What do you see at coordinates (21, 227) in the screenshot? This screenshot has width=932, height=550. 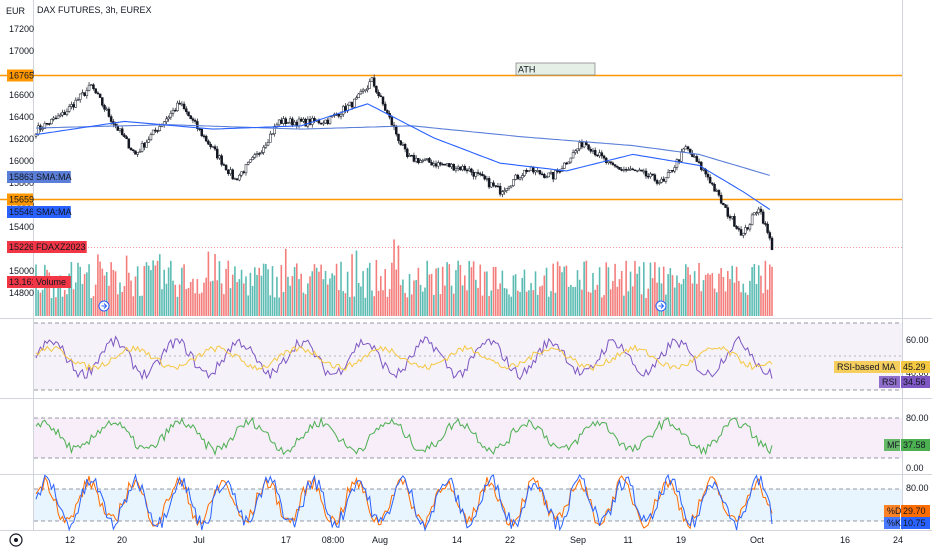 I see `price-tick-label: 15400` at bounding box center [21, 227].